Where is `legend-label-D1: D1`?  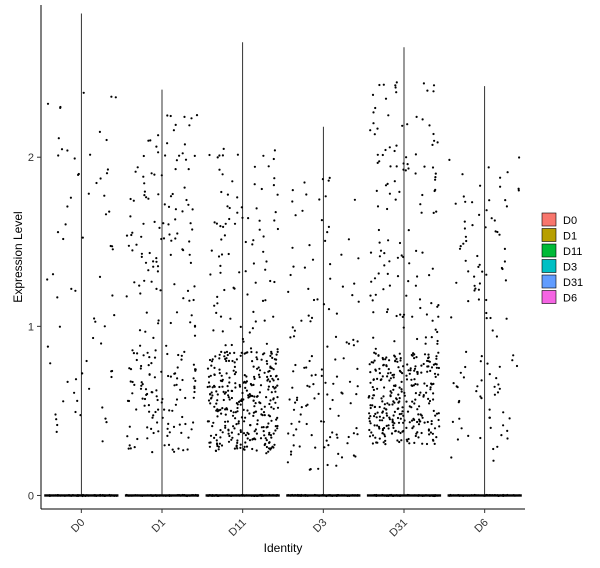 legend-label-D1: D1 is located at coordinates (570, 237).